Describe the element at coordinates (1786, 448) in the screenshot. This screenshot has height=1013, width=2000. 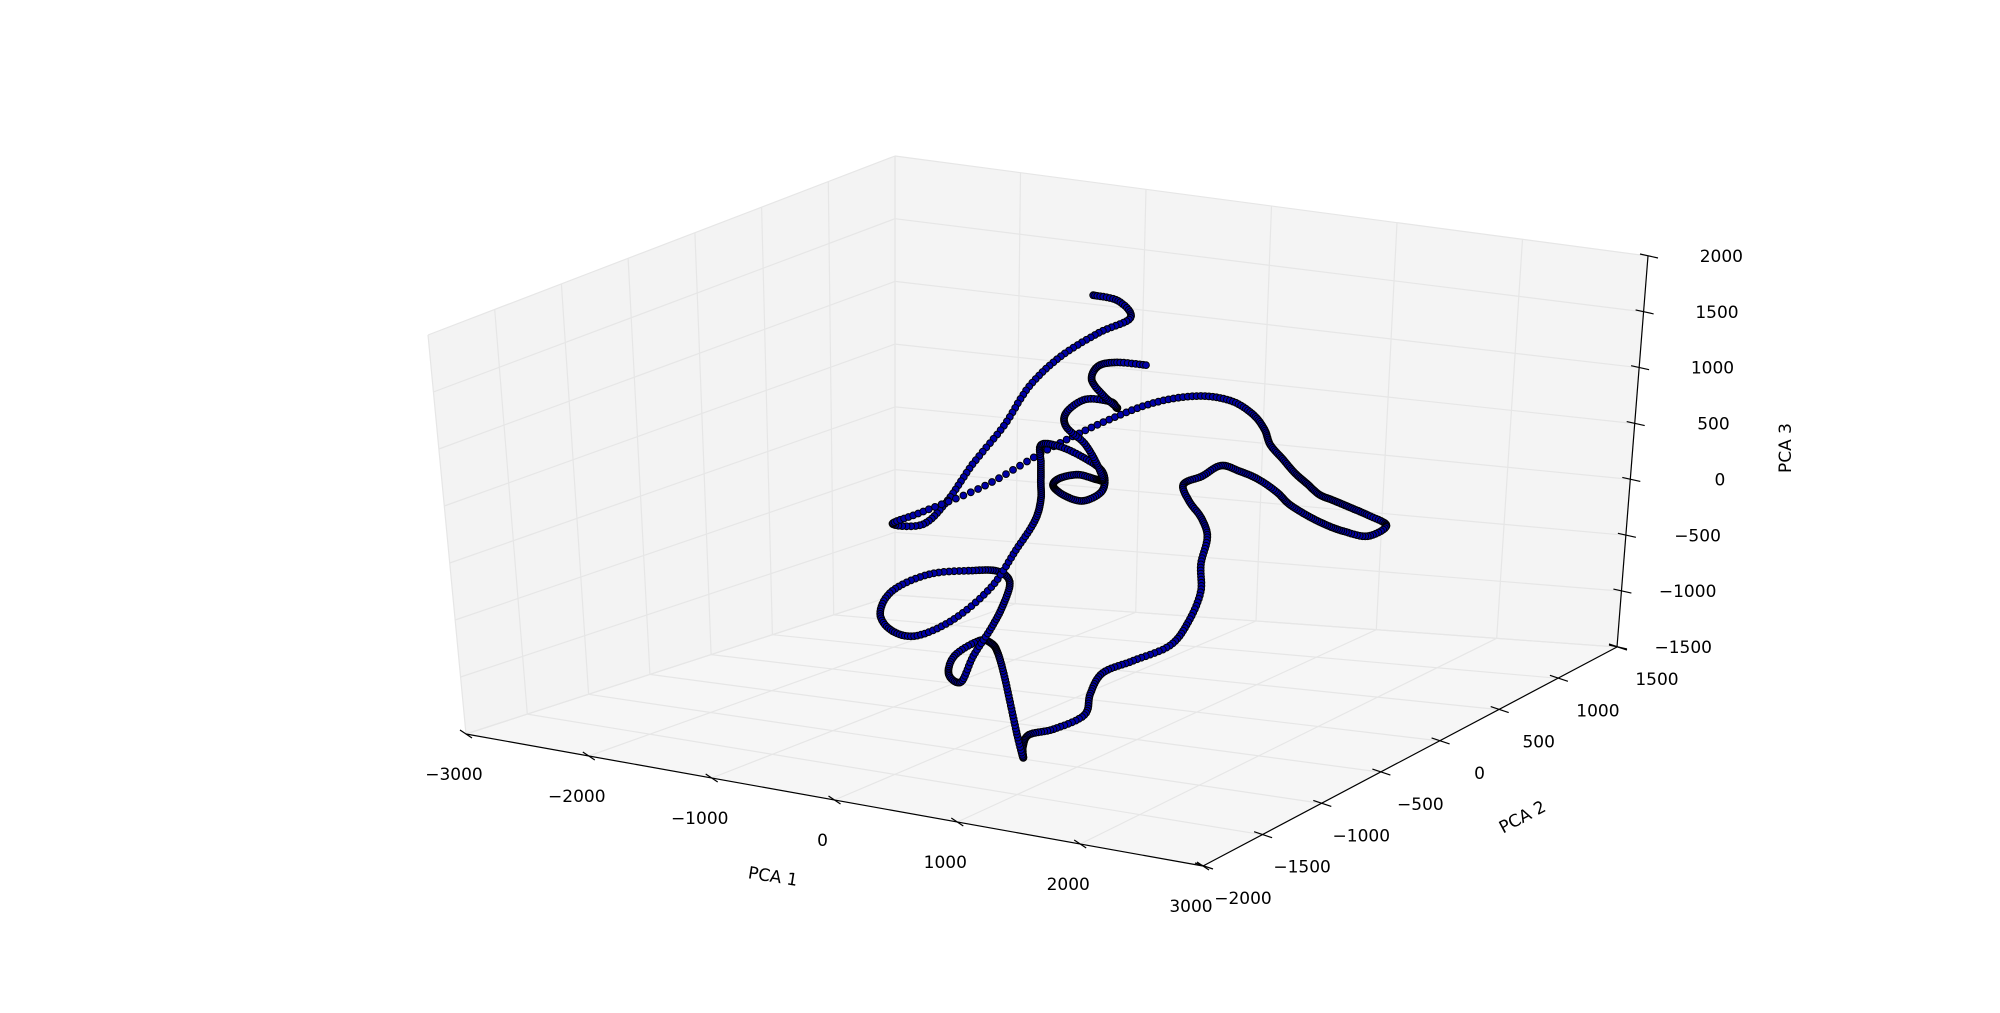
I see `z-axis-label: PCA 3` at that location.